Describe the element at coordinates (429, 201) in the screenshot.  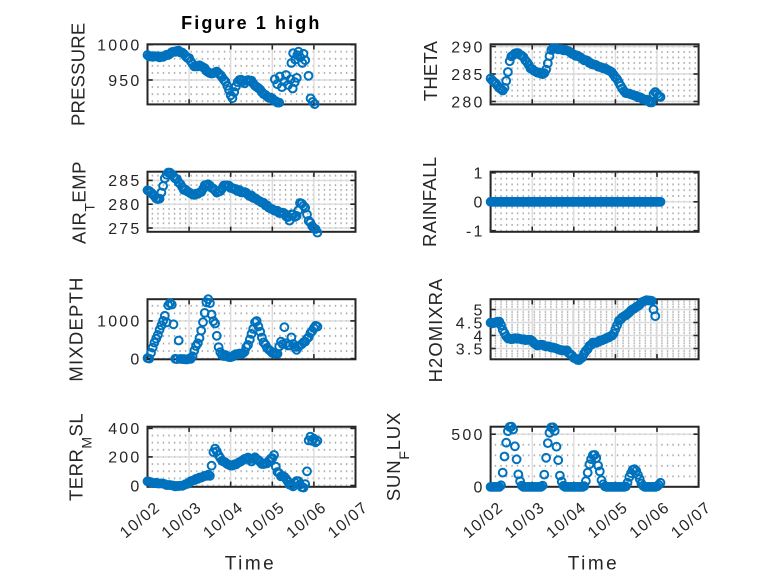
I see `svg-text: RAINFALL` at that location.